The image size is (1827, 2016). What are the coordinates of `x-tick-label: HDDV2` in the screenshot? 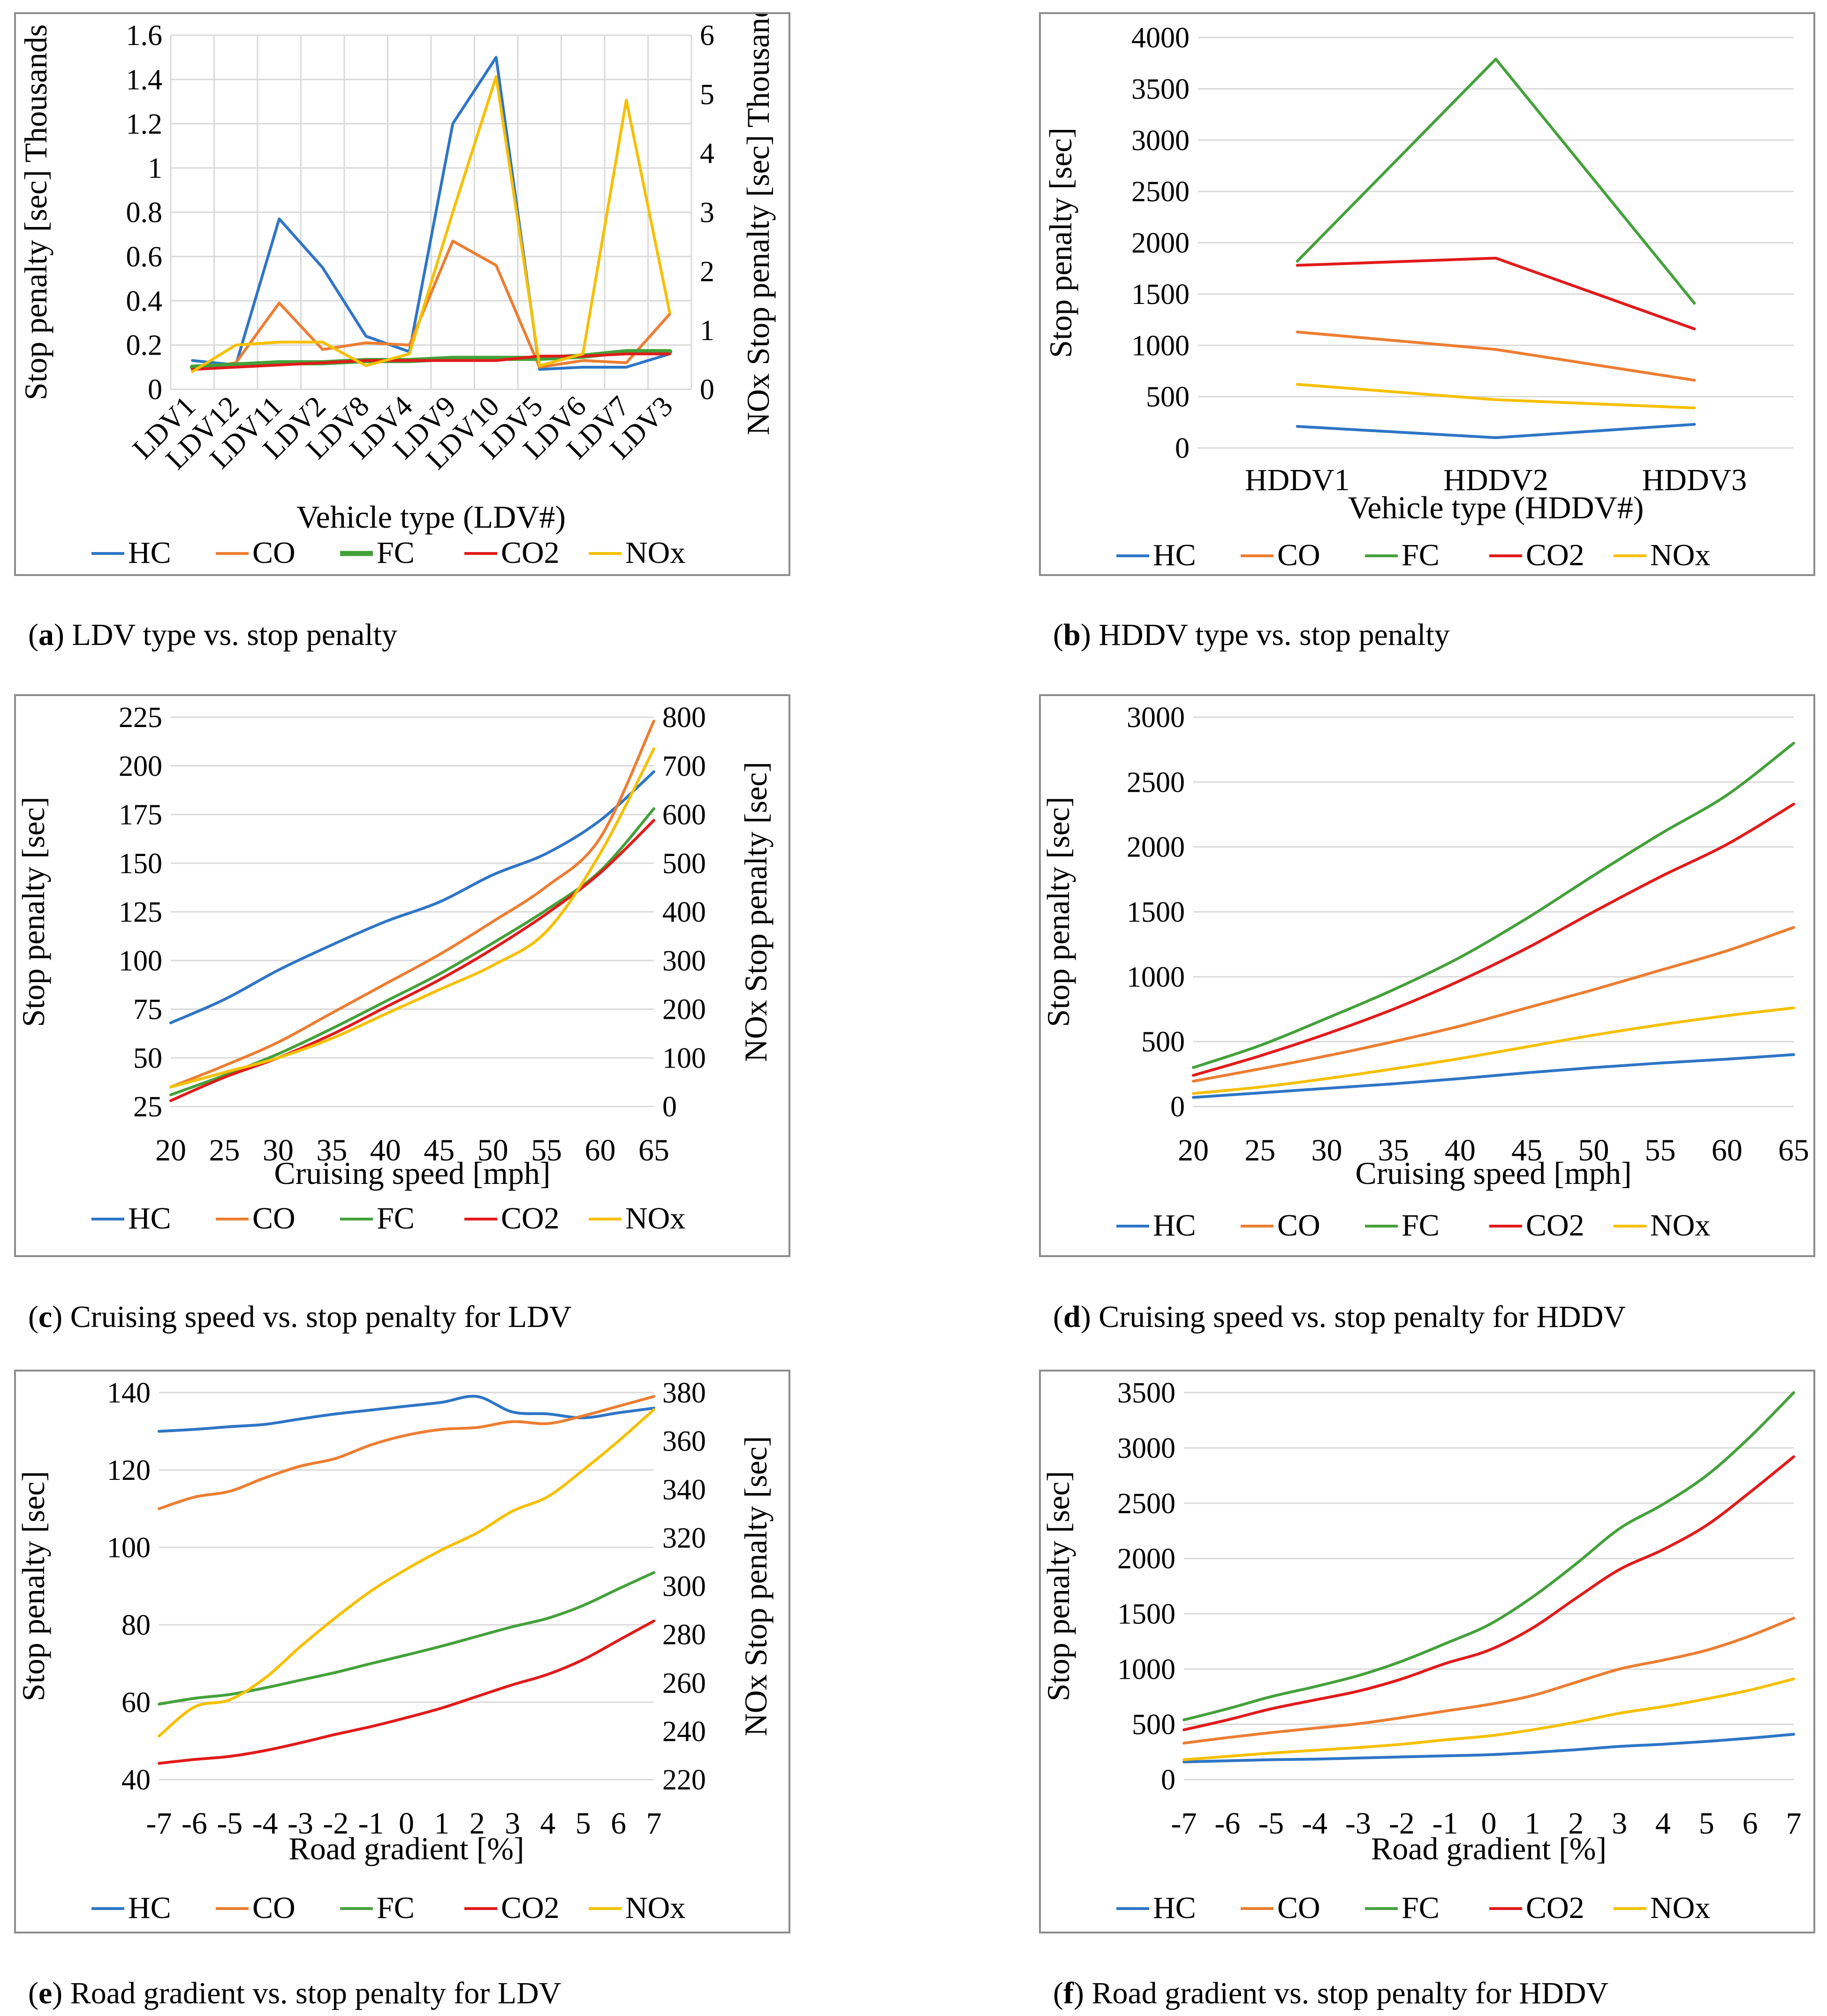 It's located at (1495, 480).